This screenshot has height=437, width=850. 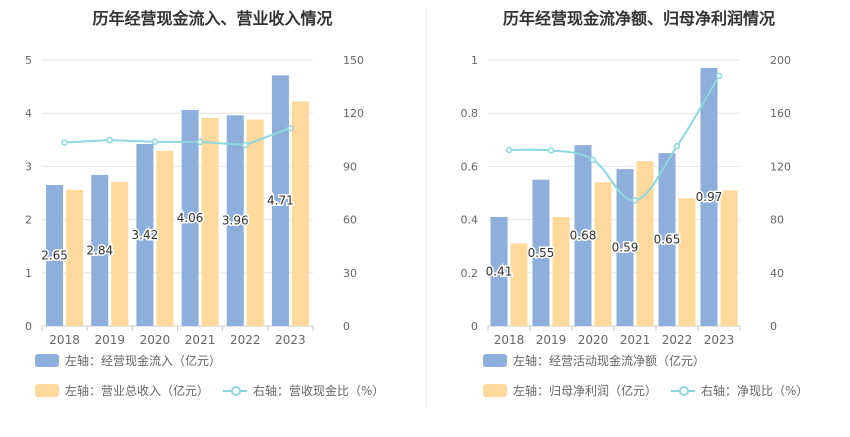 I want to click on y-left-tick-label: 0.6, so click(x=470, y=166).